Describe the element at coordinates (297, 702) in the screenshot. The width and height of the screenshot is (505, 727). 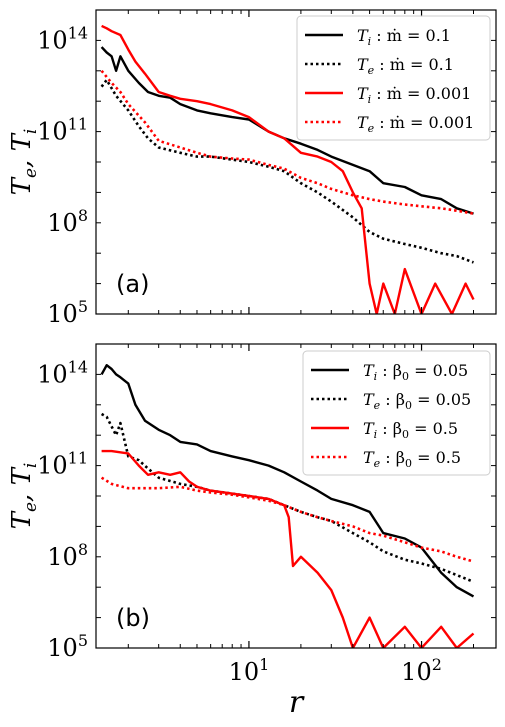
I see `x-axis-label: r` at that location.